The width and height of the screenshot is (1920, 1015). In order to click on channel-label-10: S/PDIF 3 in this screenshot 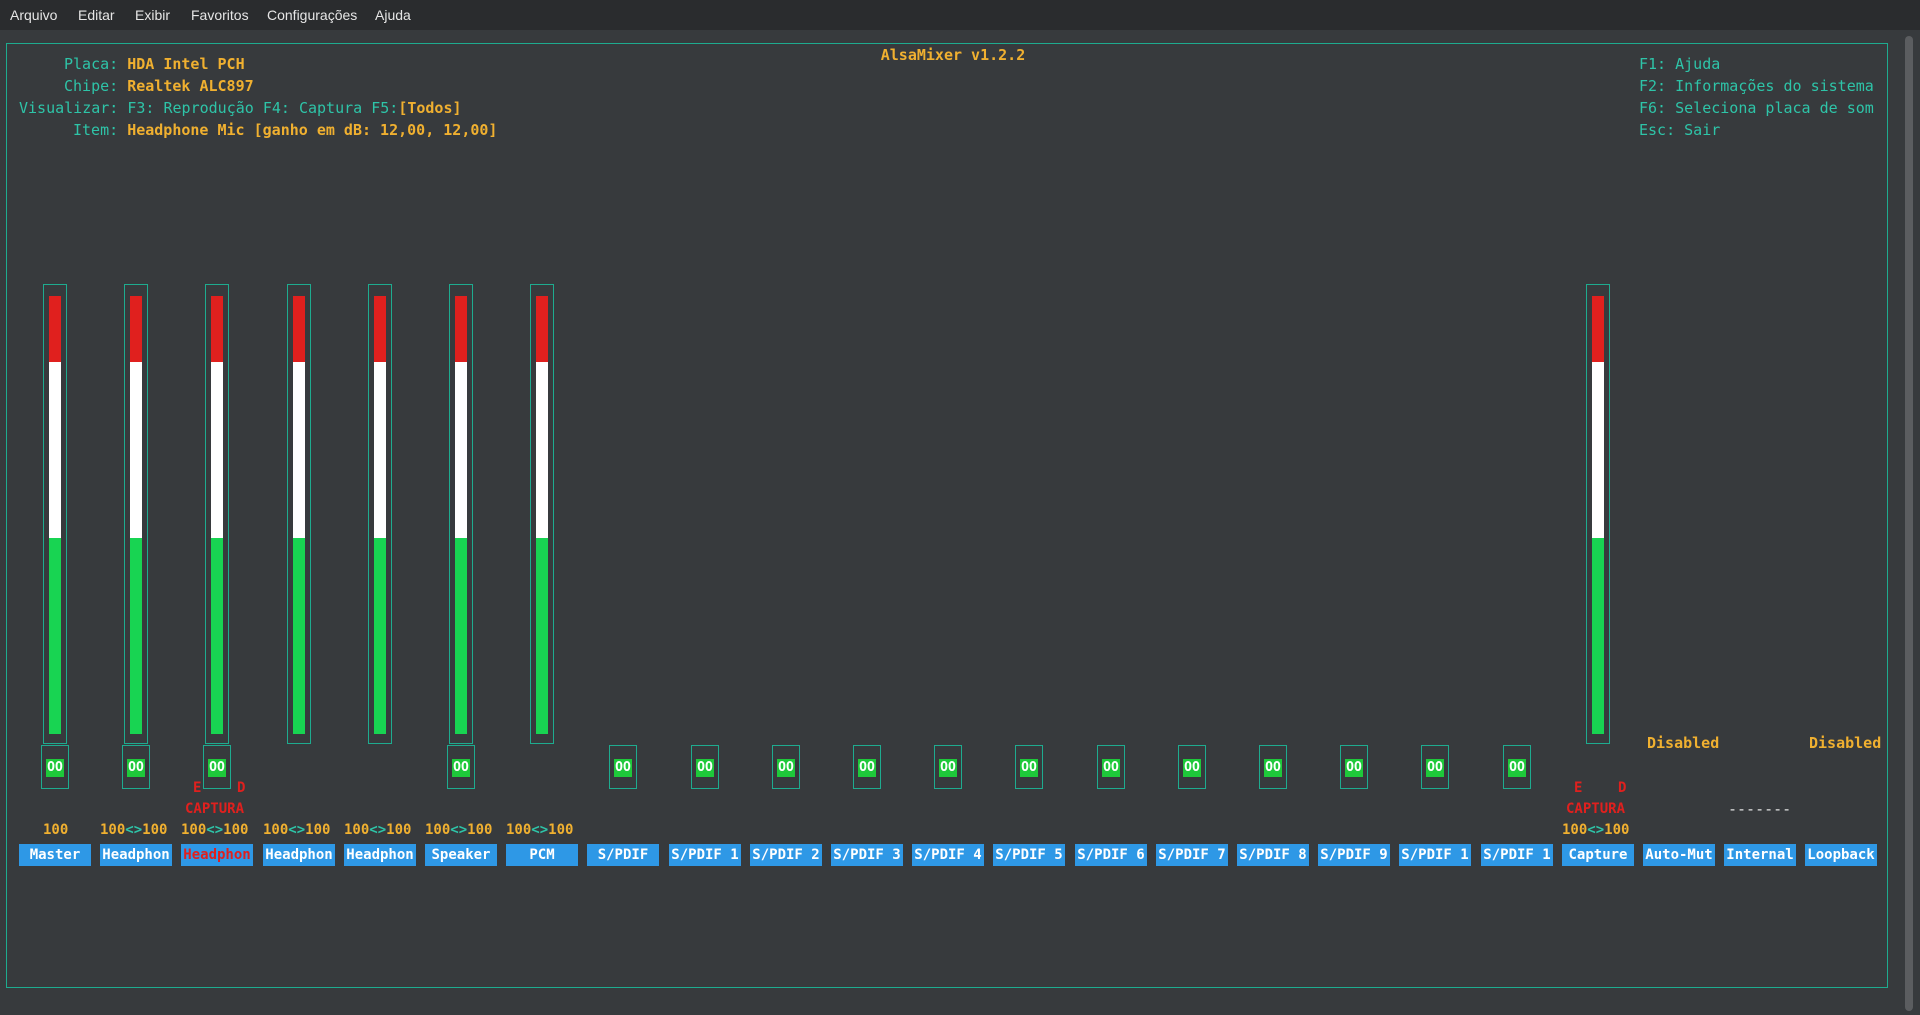, I will do `click(867, 855)`.